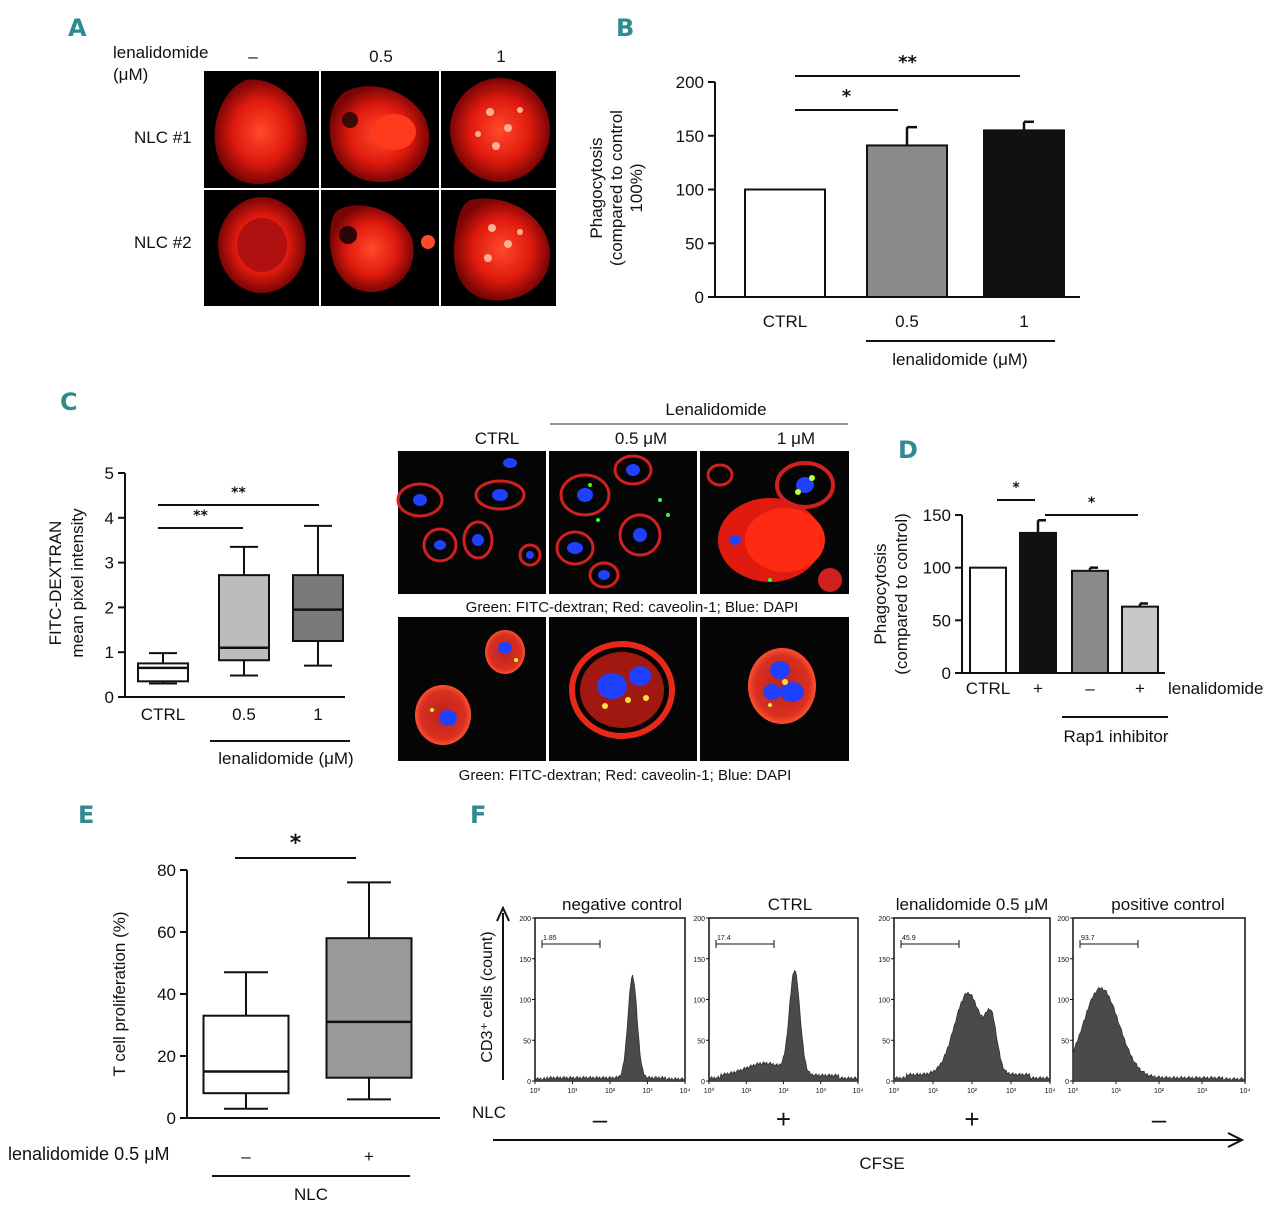  Describe the element at coordinates (238, 493) in the screenshot. I see `sig-c-2-stars: **` at that location.